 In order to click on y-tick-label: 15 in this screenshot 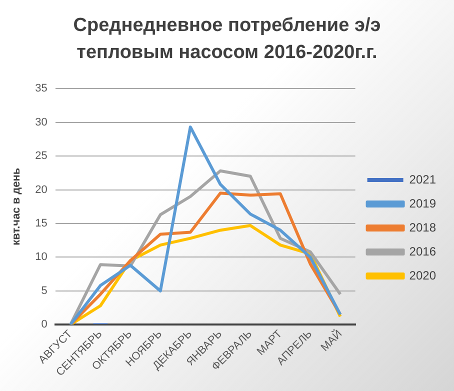, I will do `click(41, 224)`.